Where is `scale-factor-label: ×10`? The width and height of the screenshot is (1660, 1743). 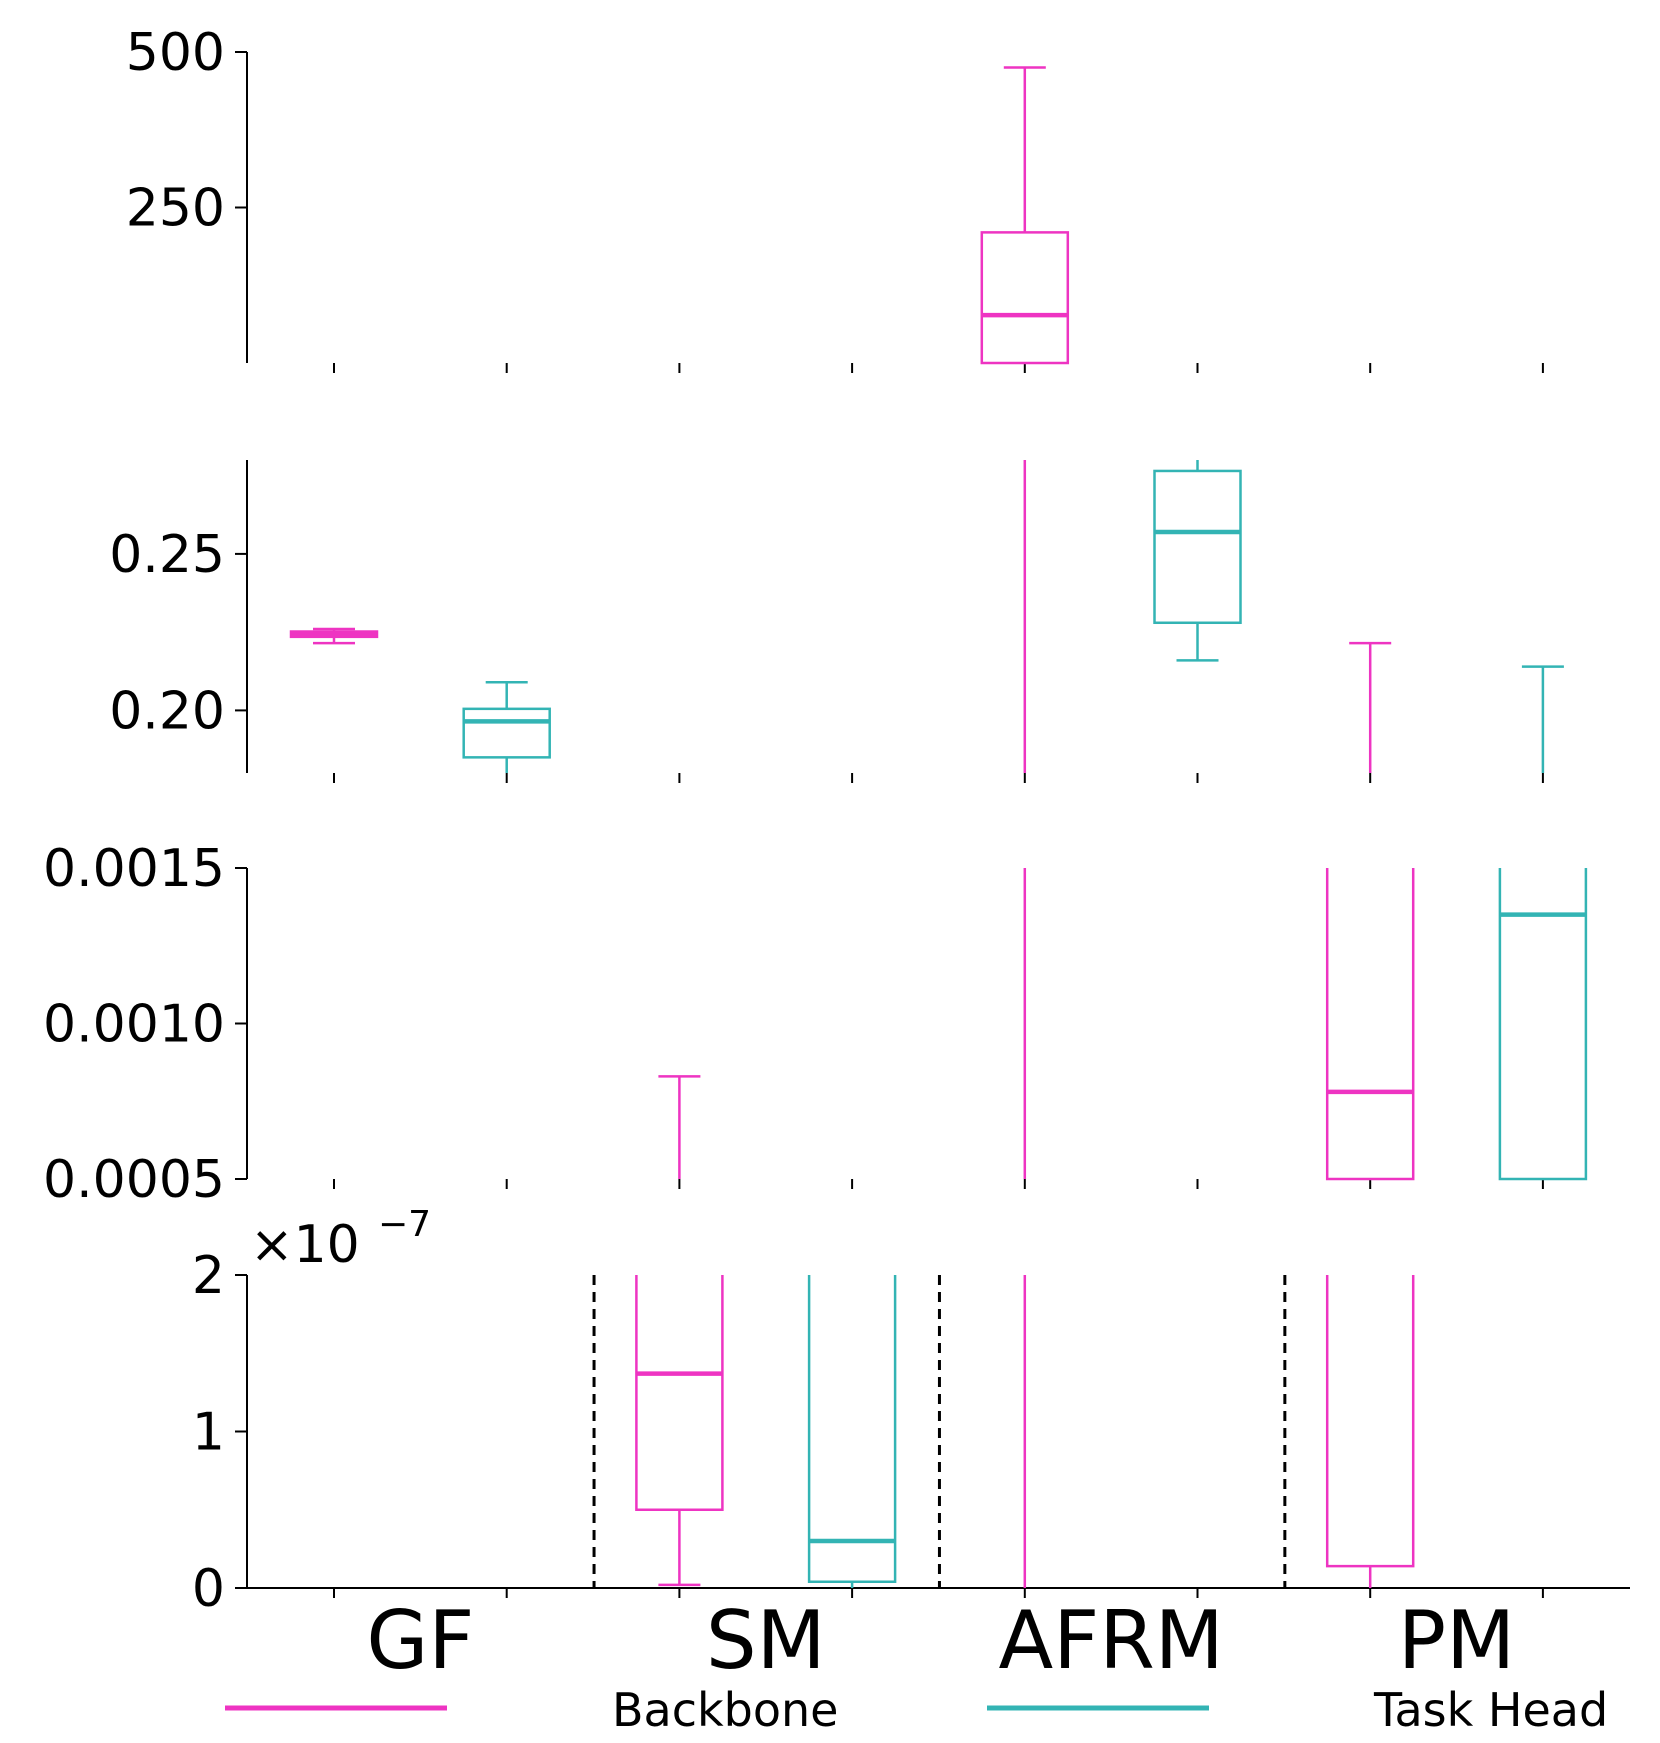 scale-factor-label: ×10 is located at coordinates (305, 1245).